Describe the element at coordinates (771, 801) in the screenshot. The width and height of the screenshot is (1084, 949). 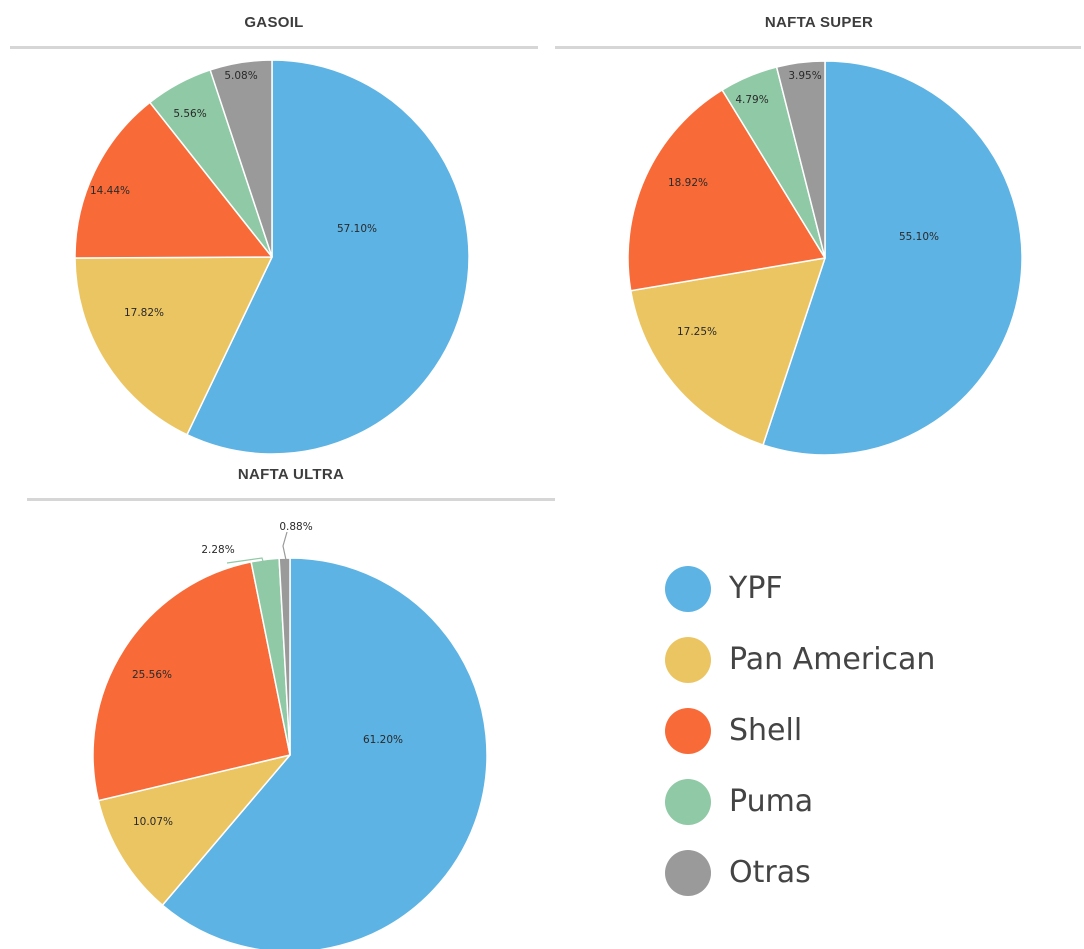
I see `legend-label-puma: Puma` at that location.